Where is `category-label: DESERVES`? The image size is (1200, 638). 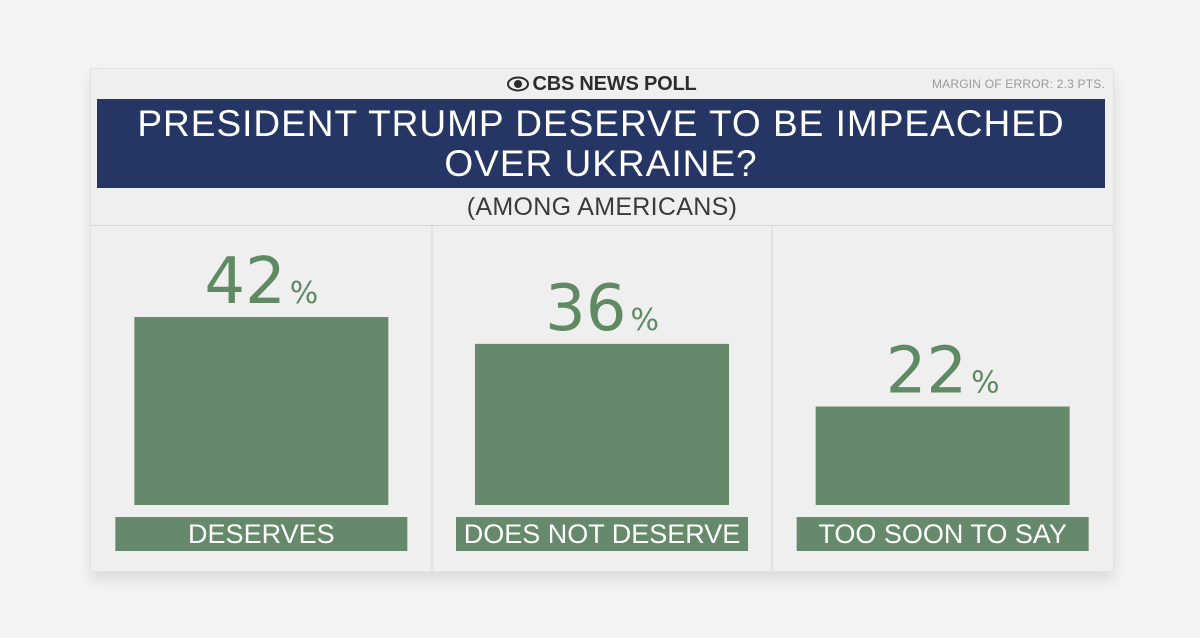 category-label: DESERVES is located at coordinates (261, 534).